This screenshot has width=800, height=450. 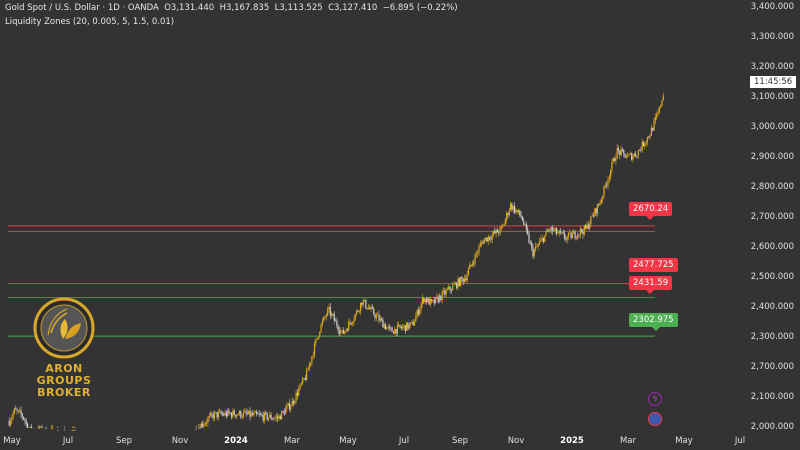 What do you see at coordinates (655, 419) in the screenshot?
I see `us-flag-event-icon` at bounding box center [655, 419].